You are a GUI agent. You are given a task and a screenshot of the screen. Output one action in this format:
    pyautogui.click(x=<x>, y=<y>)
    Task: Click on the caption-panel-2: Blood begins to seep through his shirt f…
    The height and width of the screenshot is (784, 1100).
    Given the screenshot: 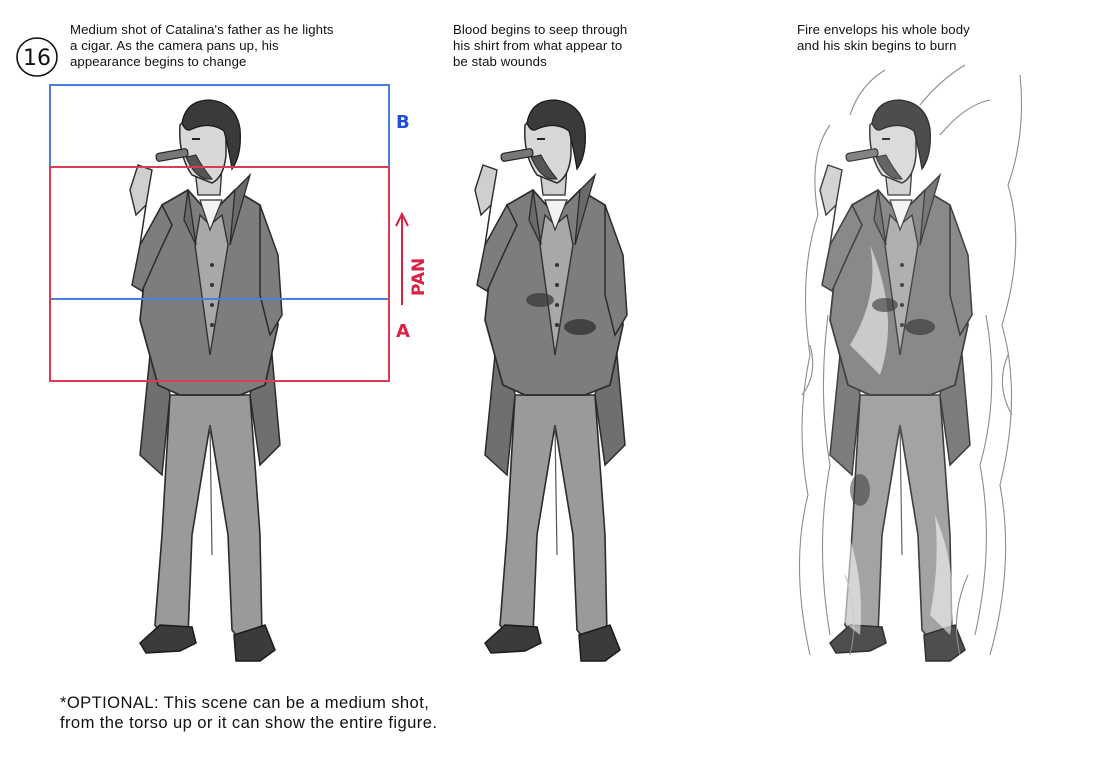 What is the action you would take?
    pyautogui.click(x=540, y=45)
    